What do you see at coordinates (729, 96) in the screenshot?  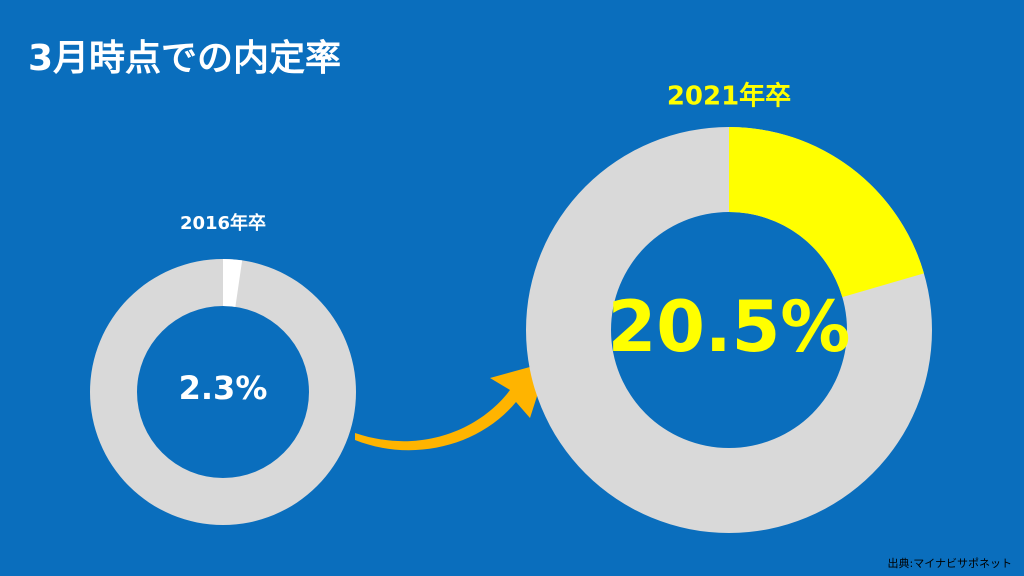 I see `chart-title: 2021年卒` at bounding box center [729, 96].